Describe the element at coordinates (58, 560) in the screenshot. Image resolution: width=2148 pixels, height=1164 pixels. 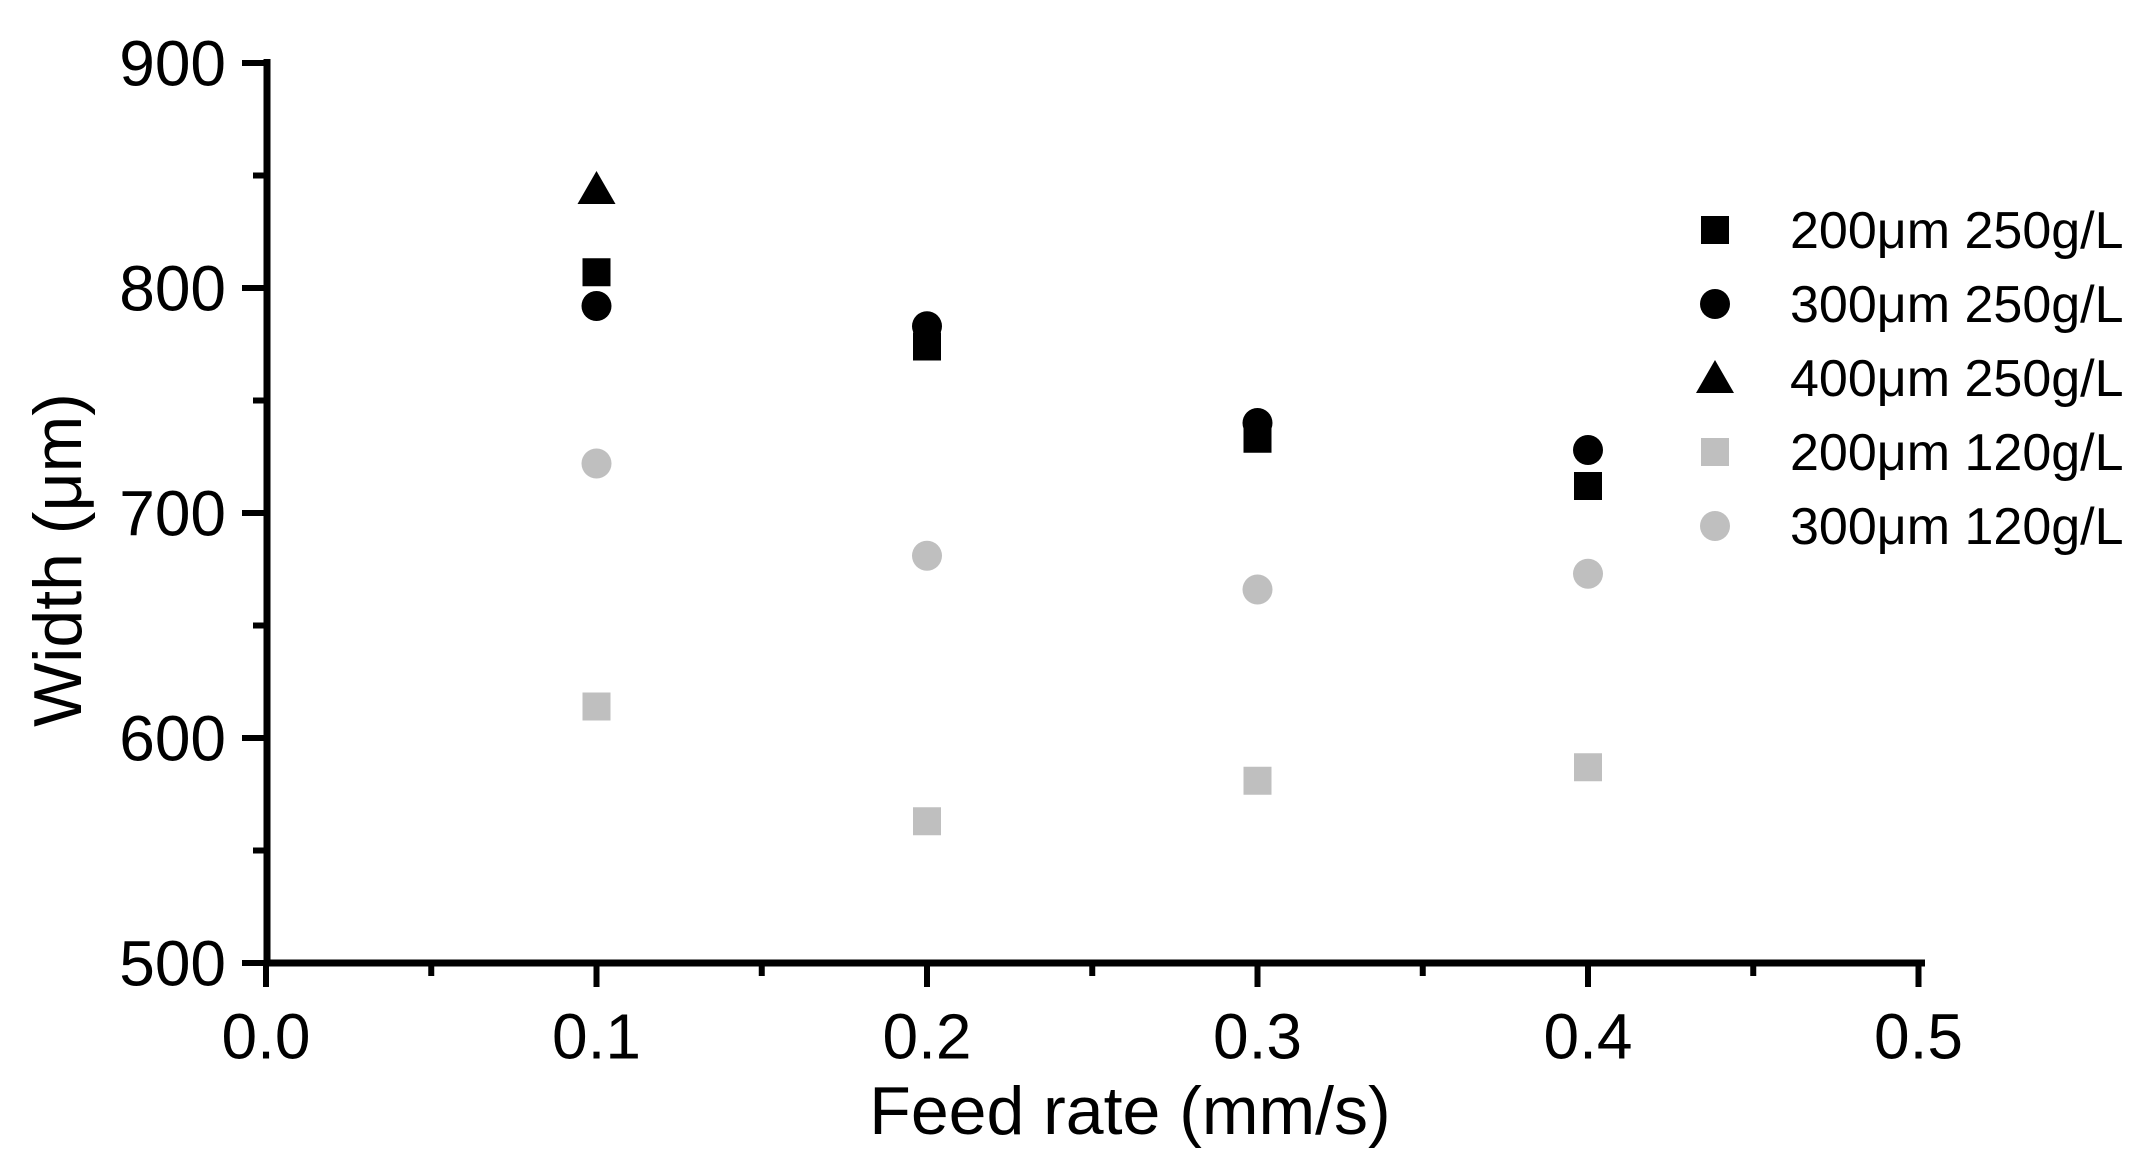
I see `y-axis-title: Width (μm)` at that location.